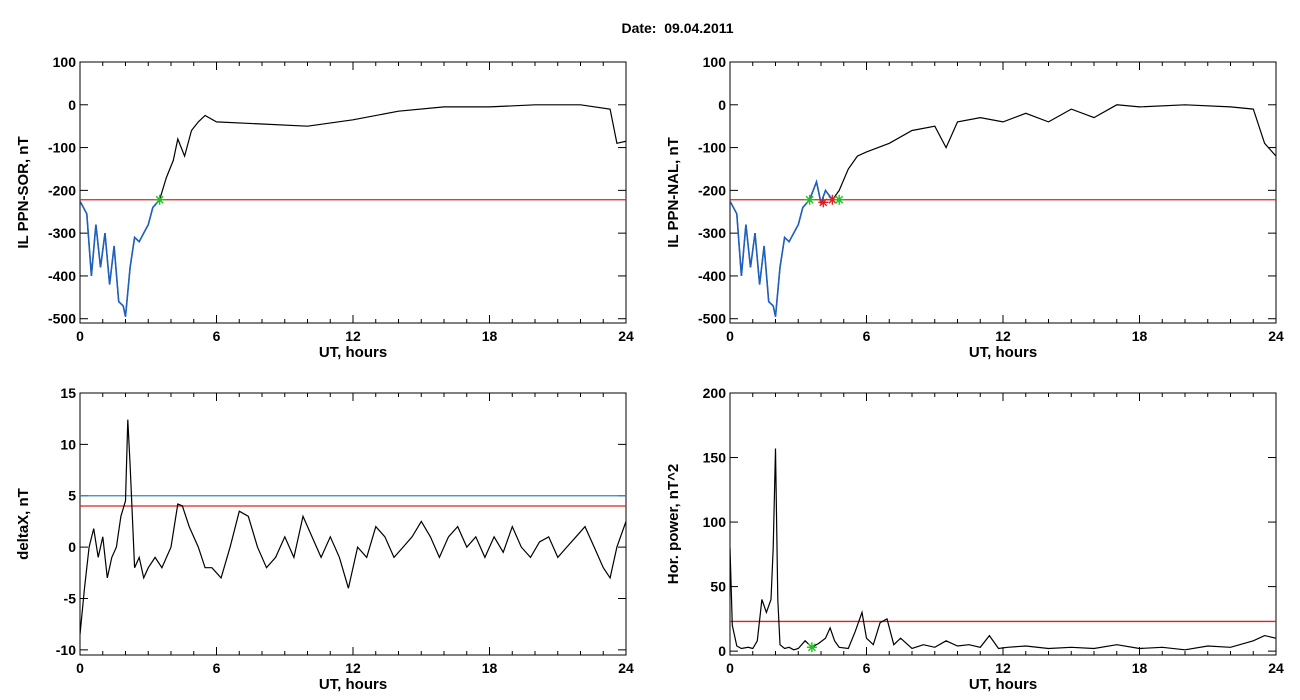 The height and width of the screenshot is (700, 1300). What do you see at coordinates (66, 650) in the screenshot?
I see `y-tick-label: -10` at bounding box center [66, 650].